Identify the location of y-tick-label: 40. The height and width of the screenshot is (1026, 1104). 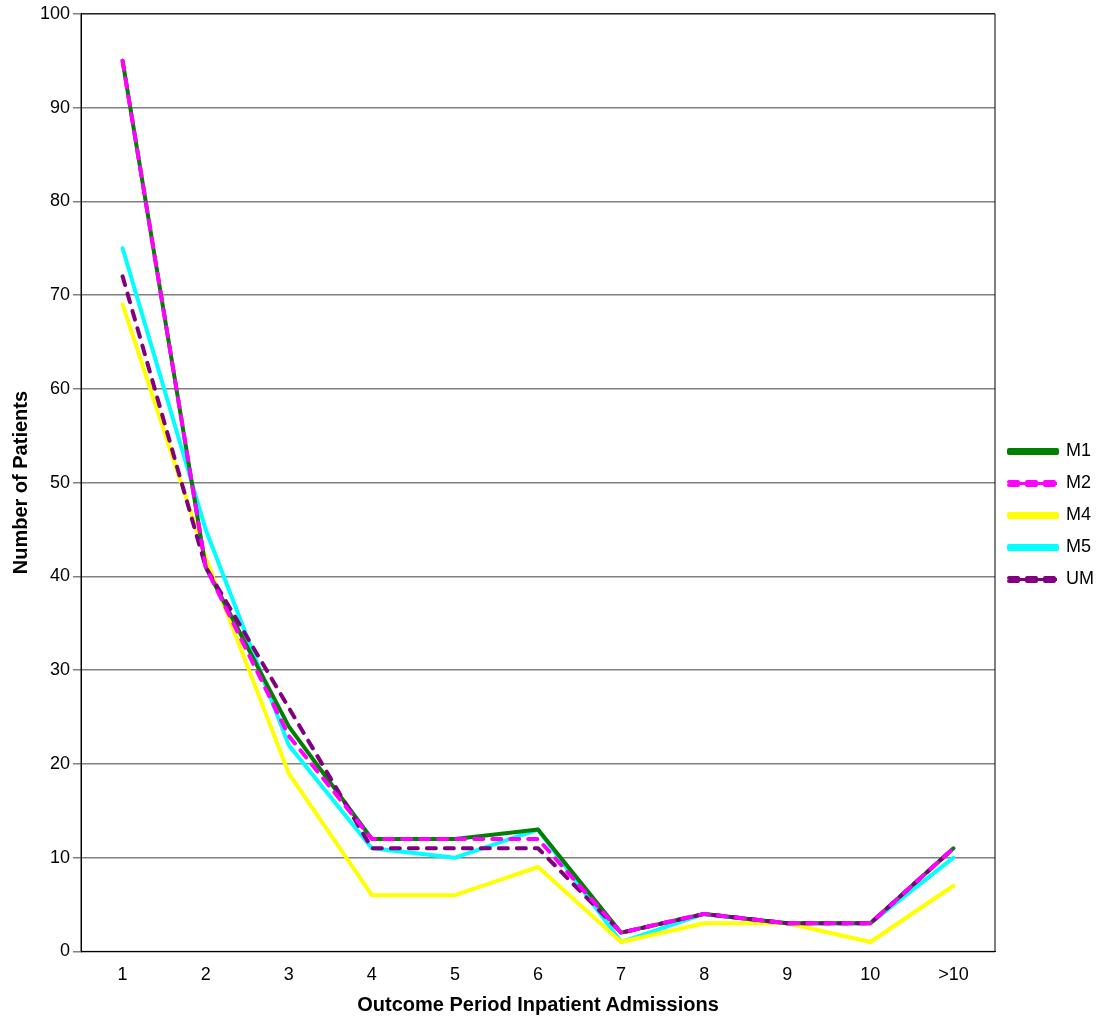
(60, 575).